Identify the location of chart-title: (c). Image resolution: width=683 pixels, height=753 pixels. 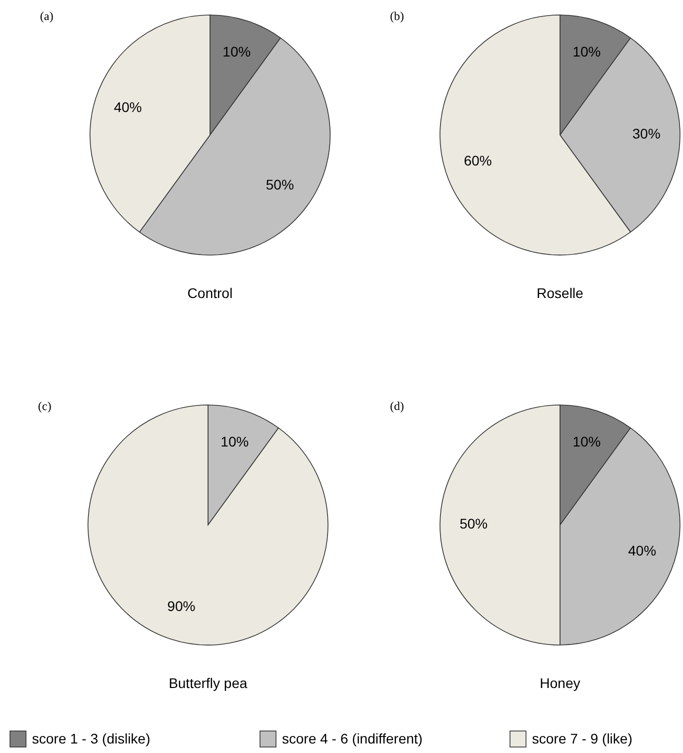
(45, 406).